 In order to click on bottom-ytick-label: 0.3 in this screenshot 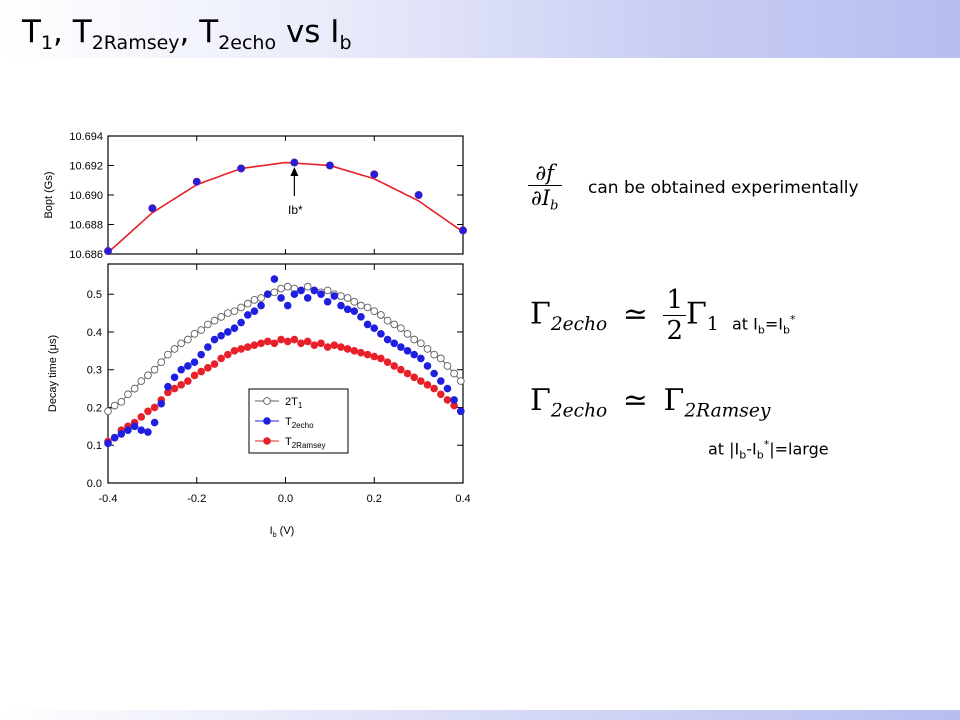, I will do `click(94, 371)`.